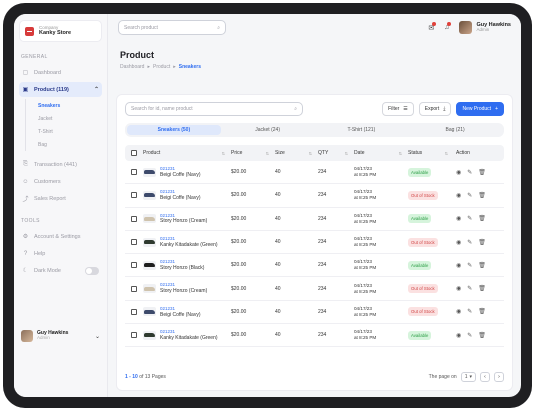 The height and width of the screenshot is (411, 535). What do you see at coordinates (361, 130) in the screenshot?
I see `tab-tshirt: T-Shirt (121)` at bounding box center [361, 130].